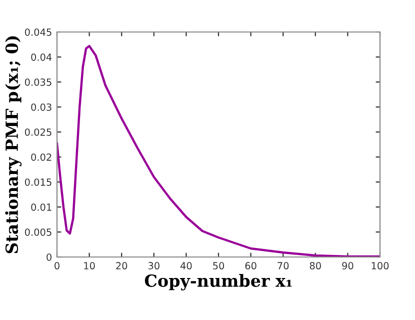  Describe the element at coordinates (38, 182) in the screenshot. I see `y-tick-label: 0.015` at that location.